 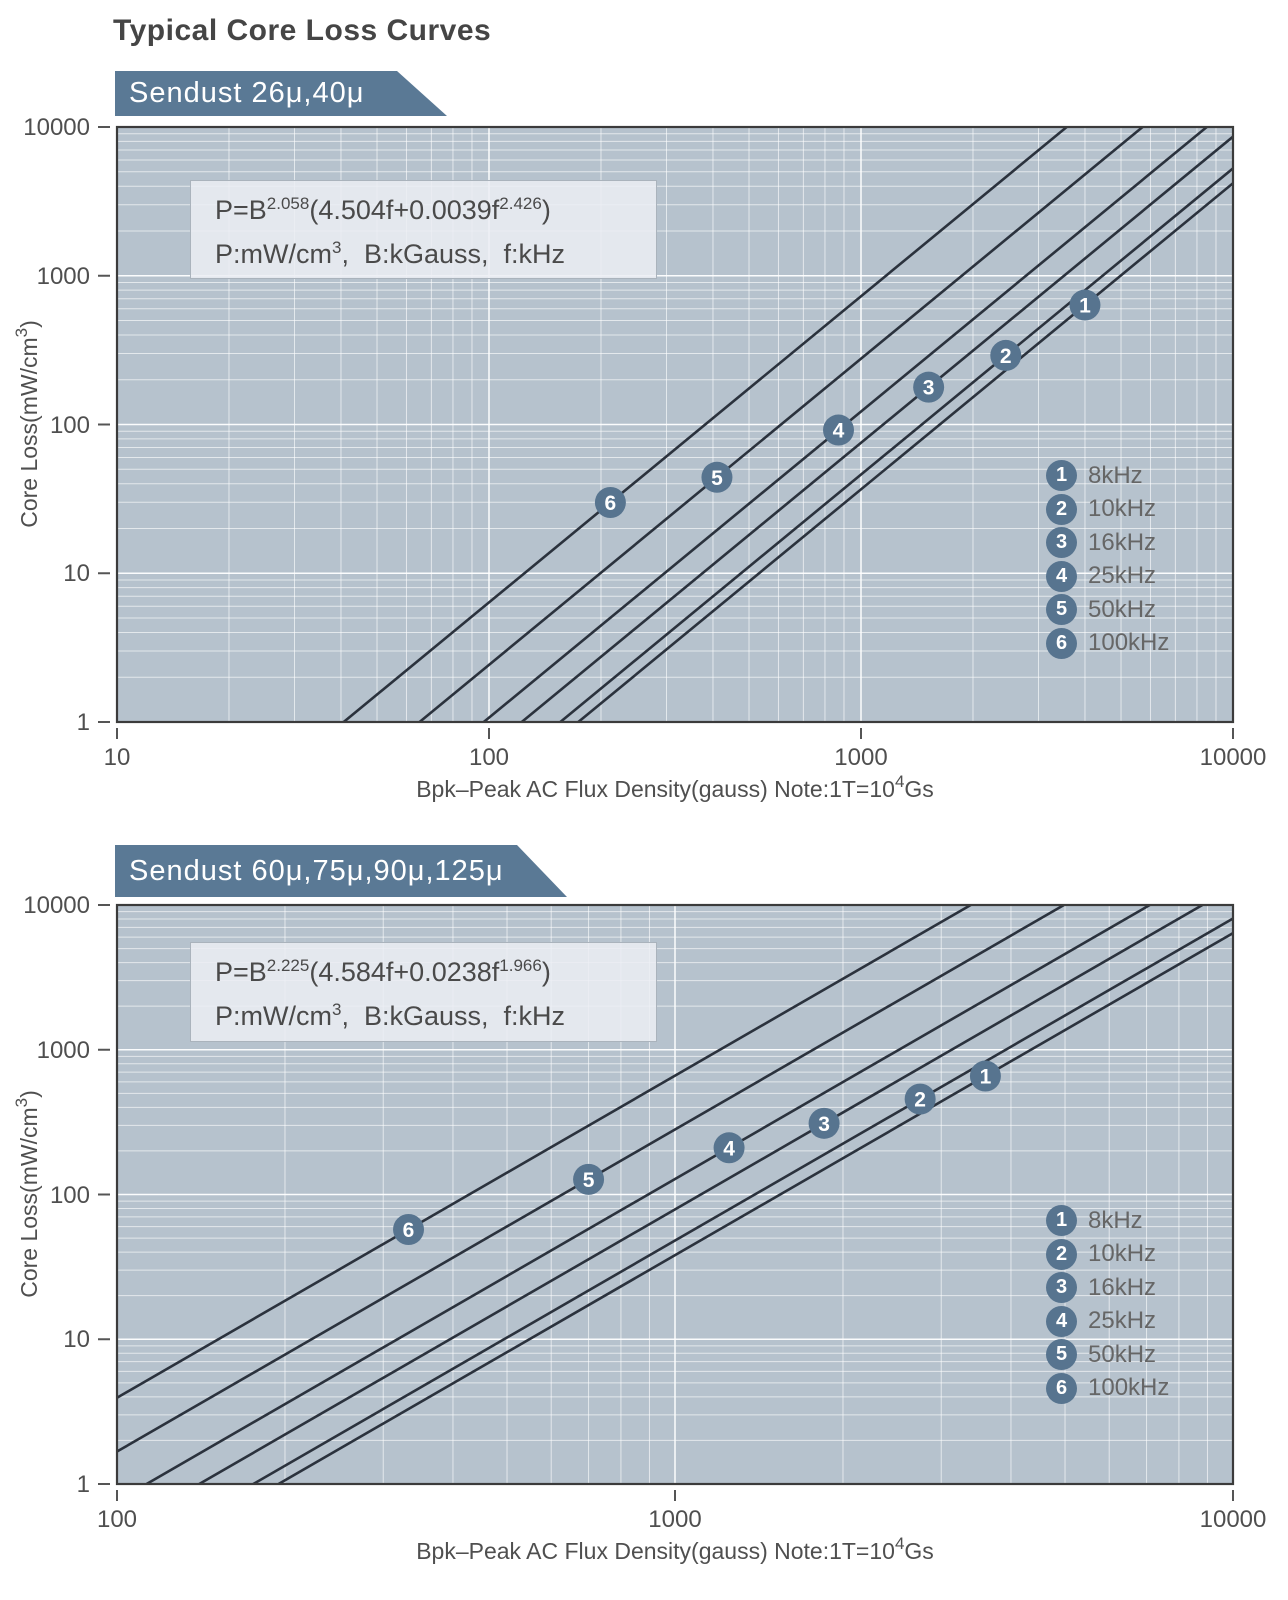 I want to click on legend-marker-1: 1, so click(x=1061, y=1220).